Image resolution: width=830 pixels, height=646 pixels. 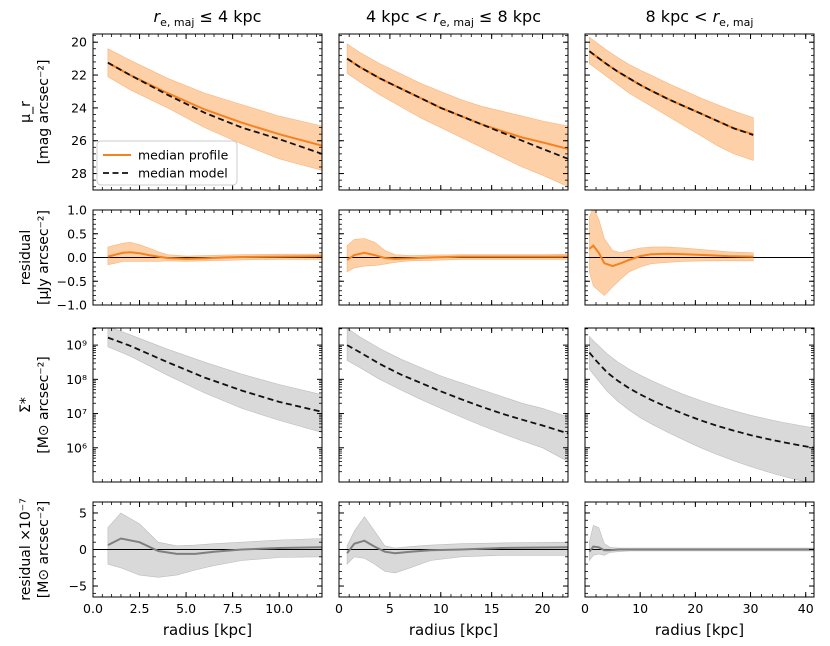 What do you see at coordinates (140, 608) in the screenshot?
I see `x-tick-label: 2.5` at bounding box center [140, 608].